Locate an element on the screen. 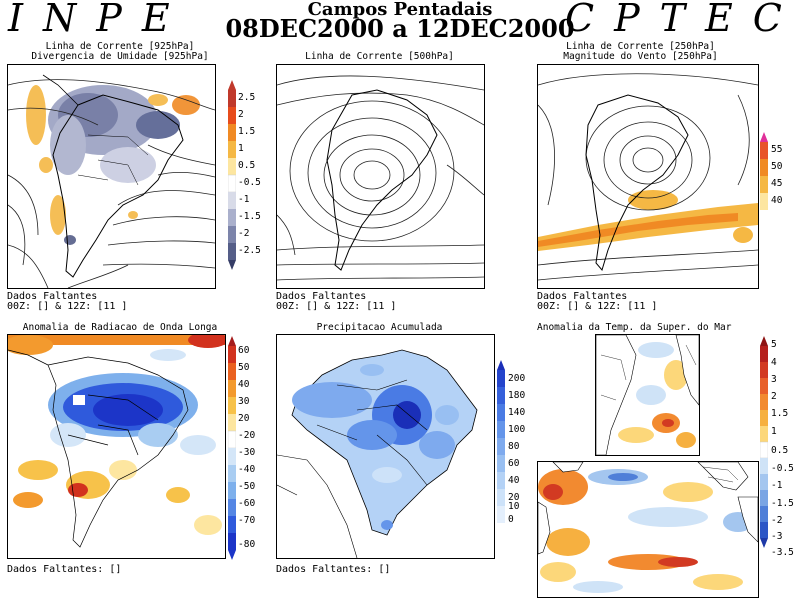 The width and height of the screenshot is (800, 600). cbar-250-label: 45 is located at coordinates (777, 183).